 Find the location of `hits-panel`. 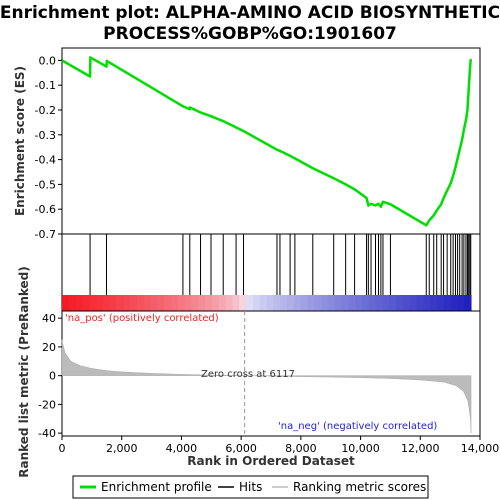

hits-panel is located at coordinates (271, 272).